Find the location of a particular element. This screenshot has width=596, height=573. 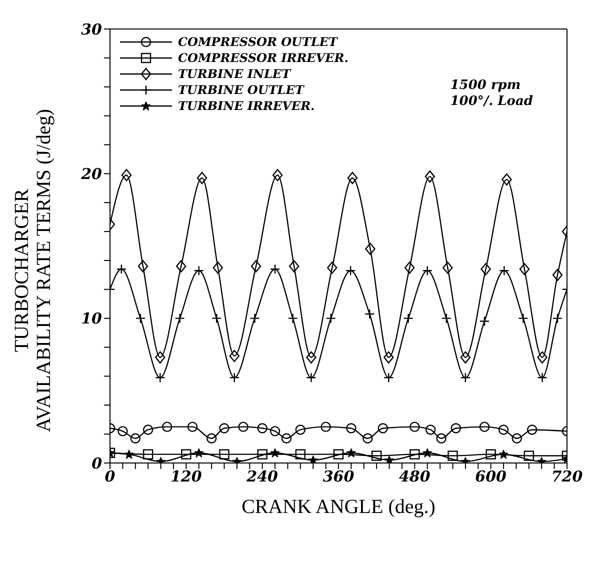

annotation: 100°/. Load is located at coordinates (491, 102).